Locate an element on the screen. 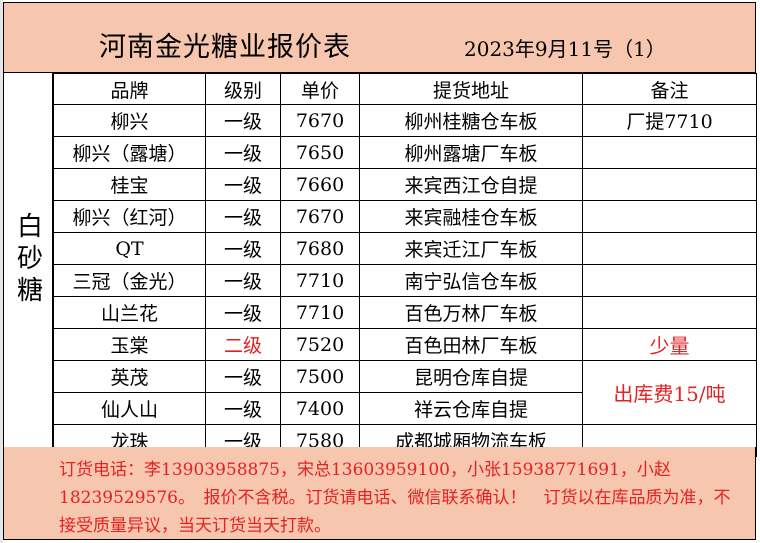 Image resolution: width=760 pixels, height=543 pixels. table-row: 柳兴 一级 7670 柳州桂糖仓车板 厂提7710 is located at coordinates (405, 120).